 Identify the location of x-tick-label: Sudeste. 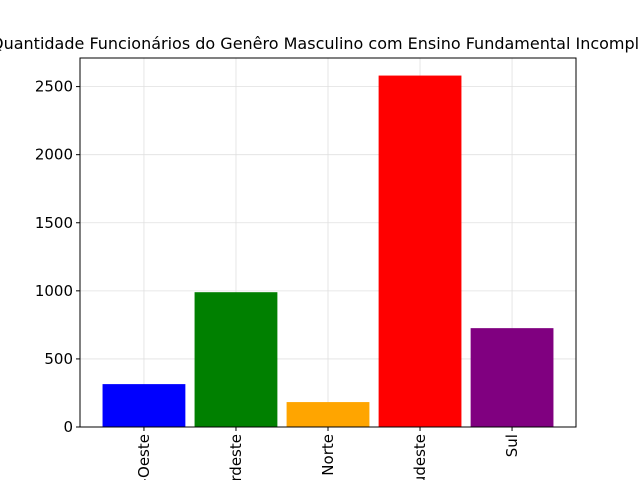
(420, 457).